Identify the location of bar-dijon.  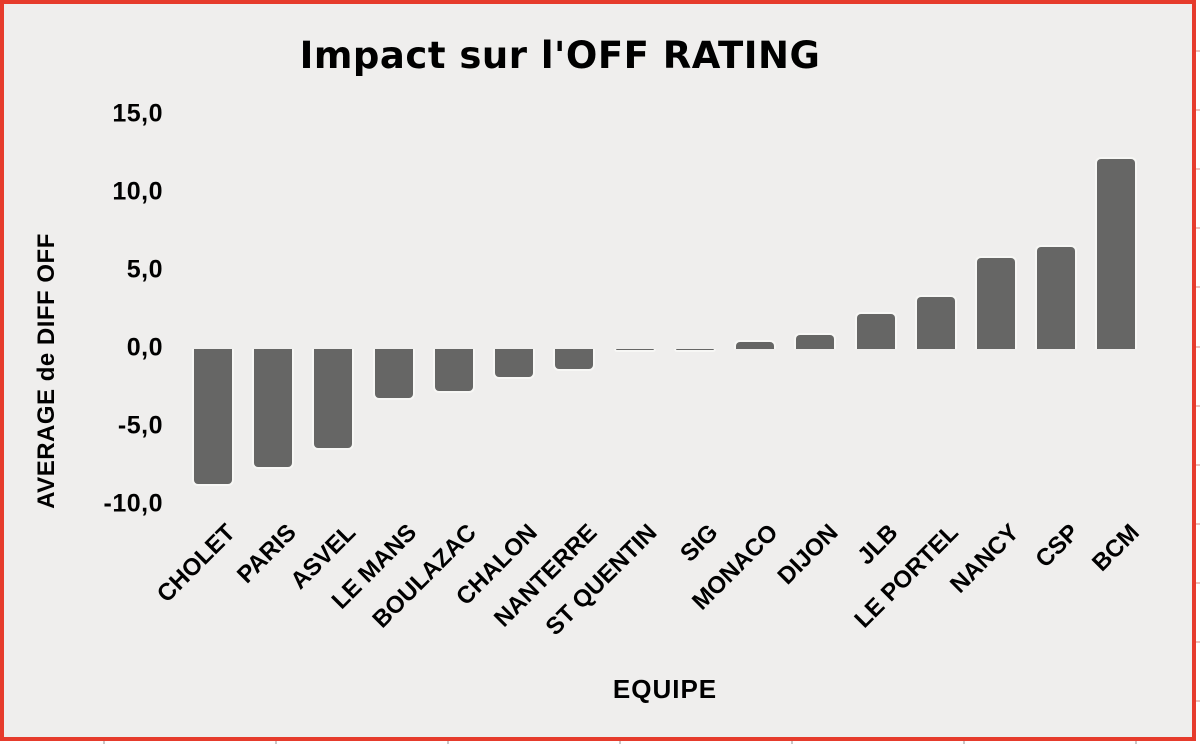
(815, 341).